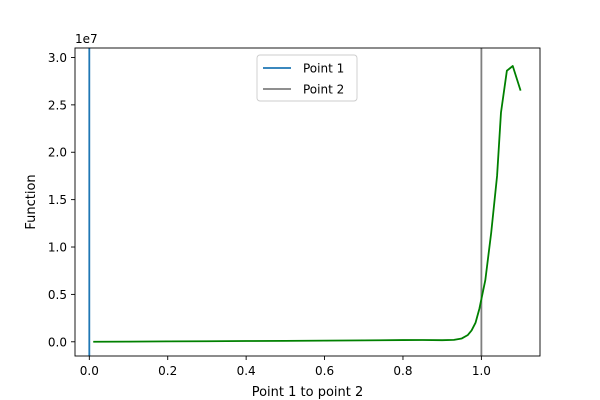  I want to click on x-axis-label: Point 1 to point 2, so click(308, 392).